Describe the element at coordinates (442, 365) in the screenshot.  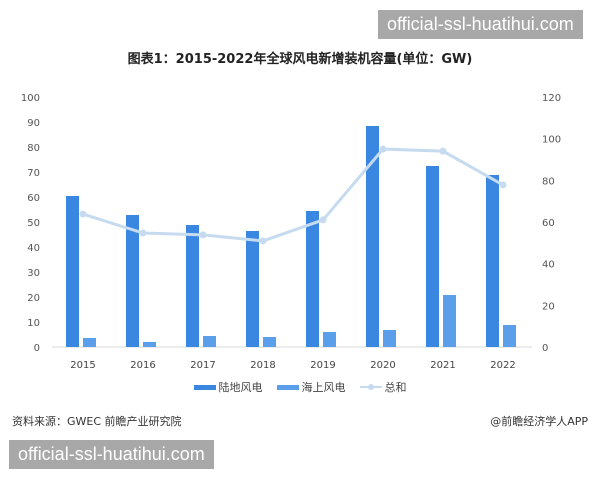
I see `x-tick-label: 2021` at that location.